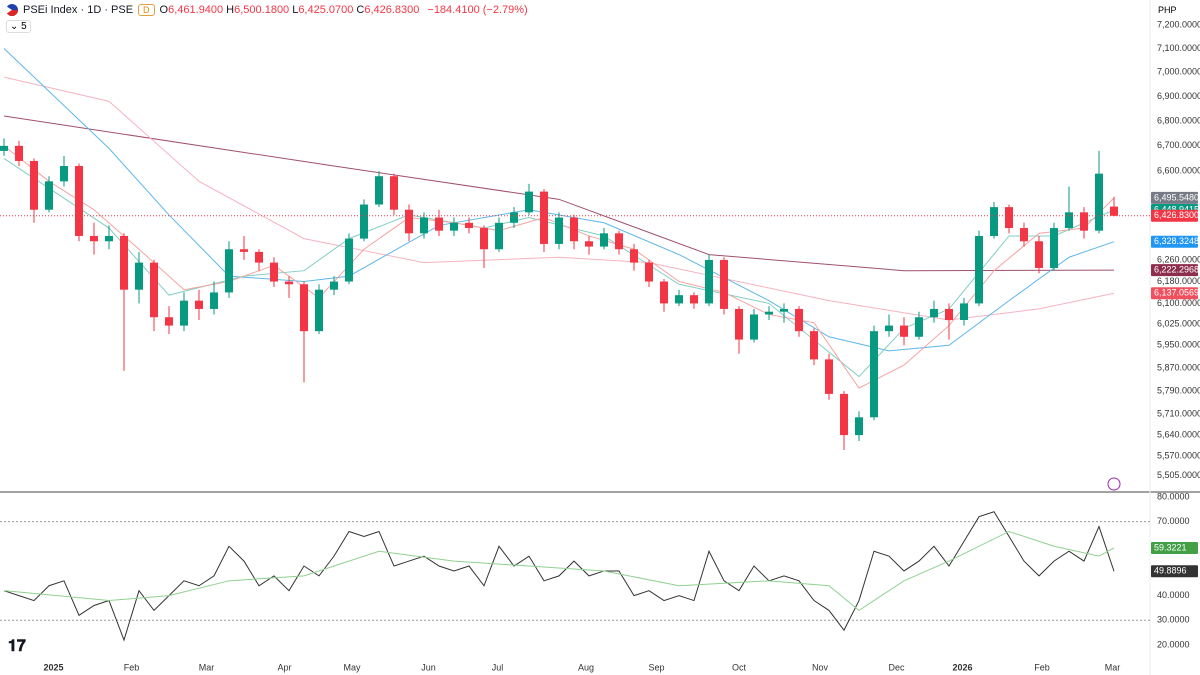  I want to click on y-tick-label: 80.0000, so click(1173, 496).